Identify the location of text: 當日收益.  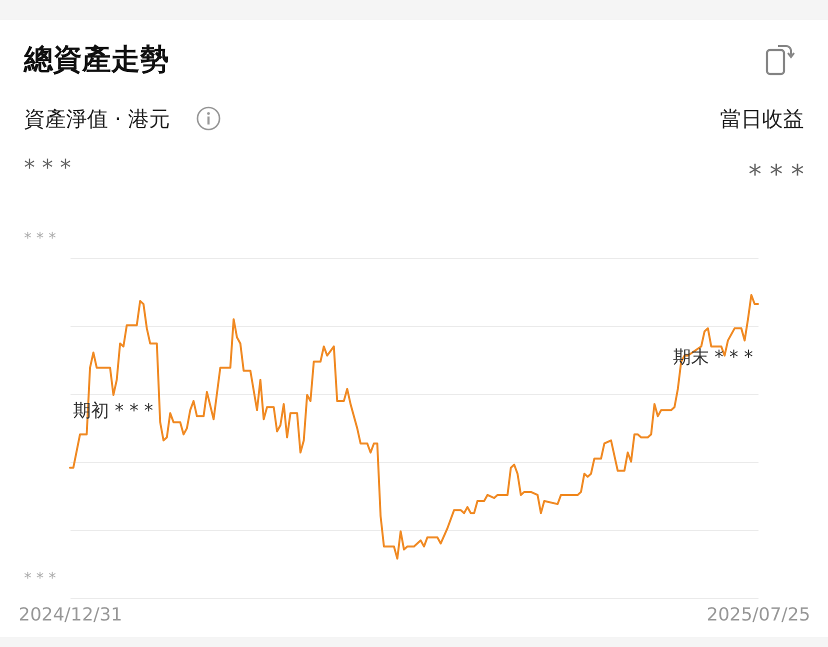
(762, 119).